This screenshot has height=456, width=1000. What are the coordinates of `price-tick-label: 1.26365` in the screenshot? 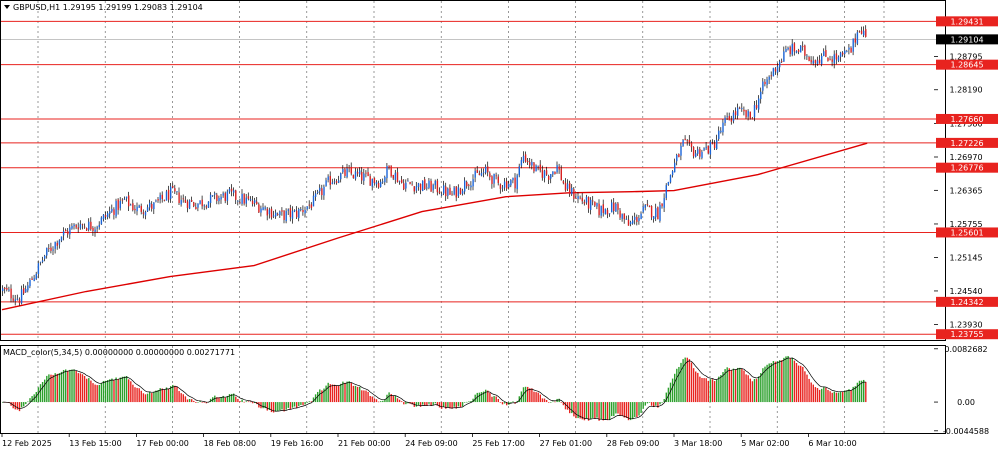 It's located at (965, 190).